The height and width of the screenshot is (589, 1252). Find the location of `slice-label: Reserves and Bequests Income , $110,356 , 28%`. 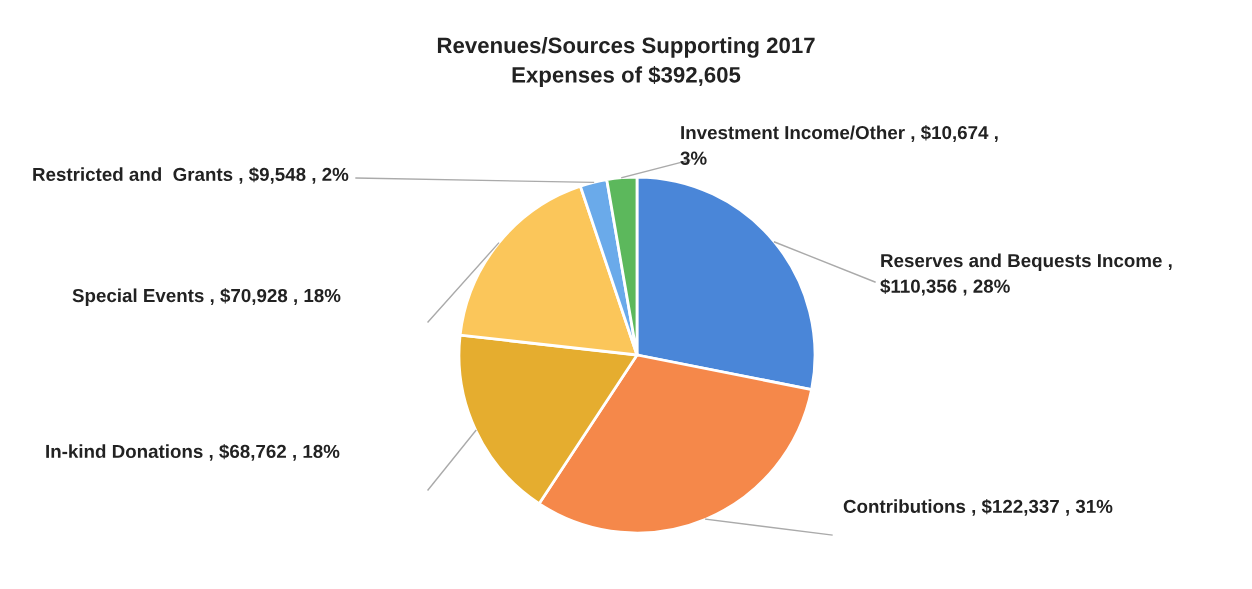

slice-label: Reserves and Bequests Income , $110,356 , 28% is located at coordinates (1026, 274).